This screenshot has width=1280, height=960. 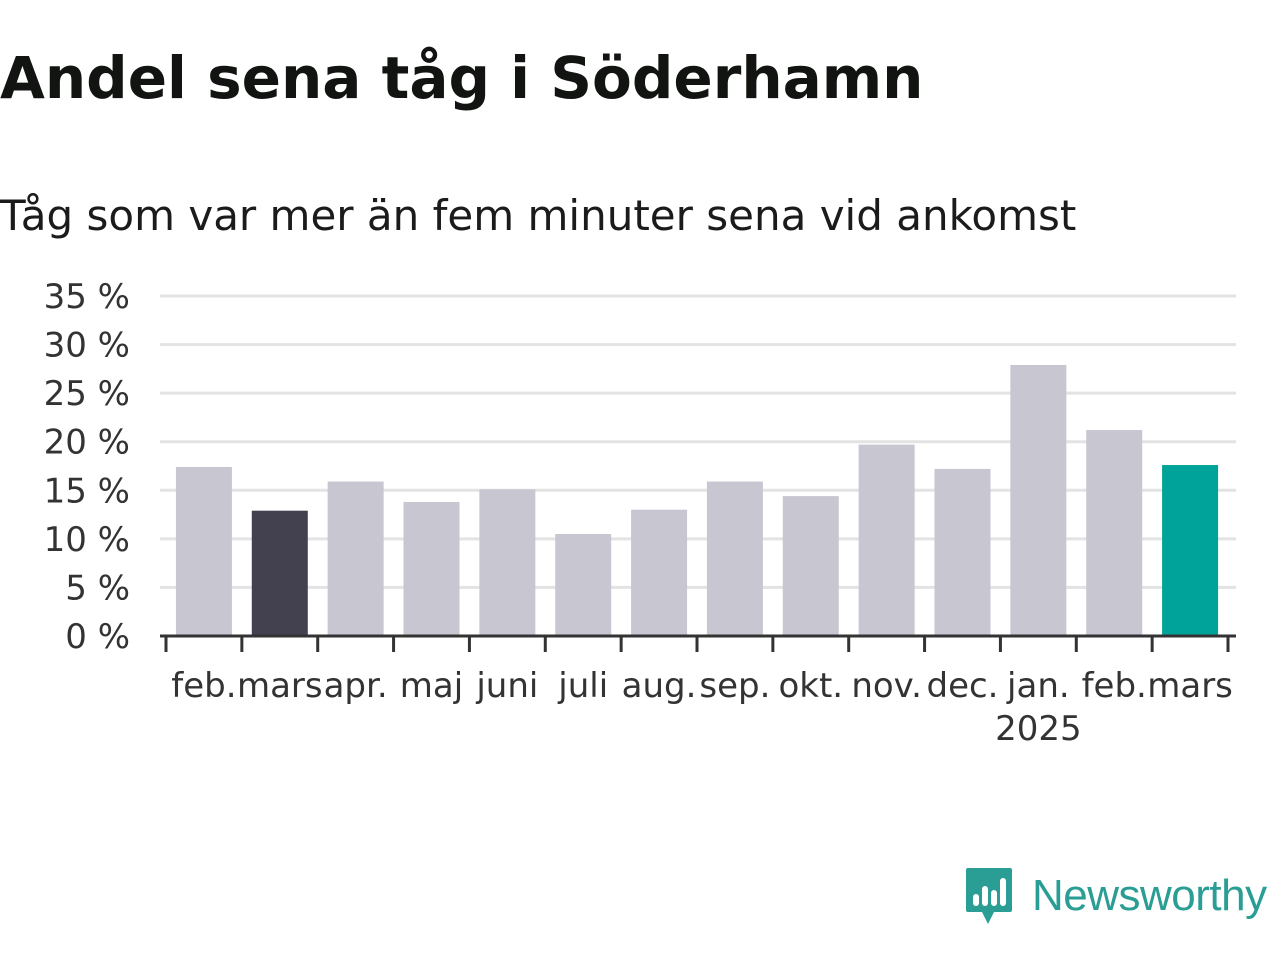 What do you see at coordinates (87, 467) in the screenshot?
I see `y-axis-tick-labels: 0 % 5 % 10 % 15 % 20 % 25 % 30 % 35 %` at bounding box center [87, 467].